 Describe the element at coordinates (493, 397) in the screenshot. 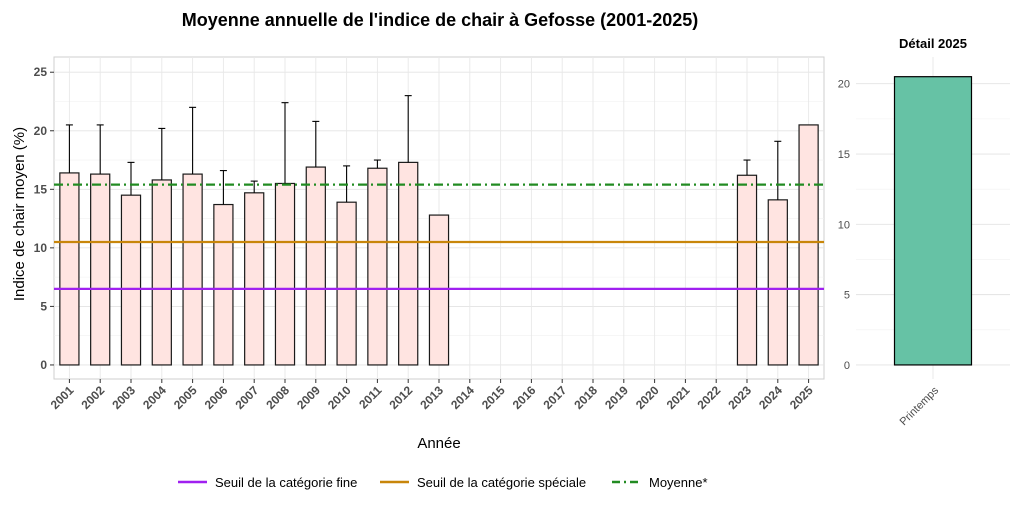

I see `x-tick-label: 2015` at that location.